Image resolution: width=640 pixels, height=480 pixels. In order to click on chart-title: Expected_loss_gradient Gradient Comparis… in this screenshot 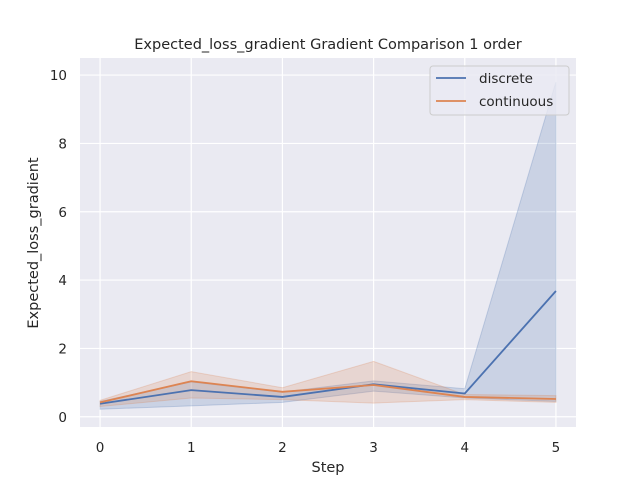, I will do `click(328, 45)`.